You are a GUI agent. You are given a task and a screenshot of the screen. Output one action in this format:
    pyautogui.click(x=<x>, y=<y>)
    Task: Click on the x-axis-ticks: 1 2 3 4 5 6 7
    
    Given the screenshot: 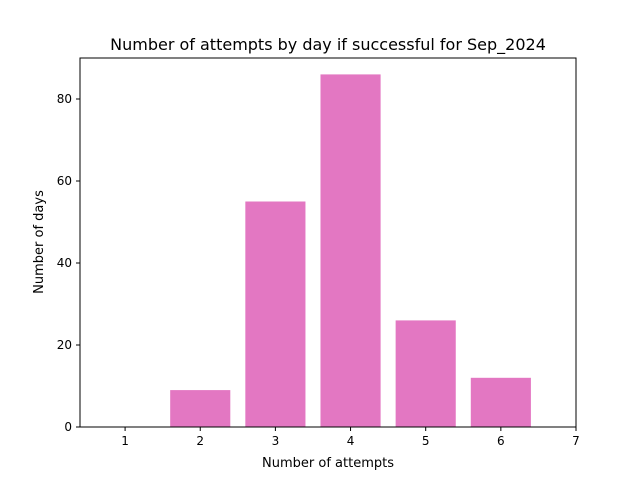 What is the action you would take?
    pyautogui.click(x=350, y=437)
    